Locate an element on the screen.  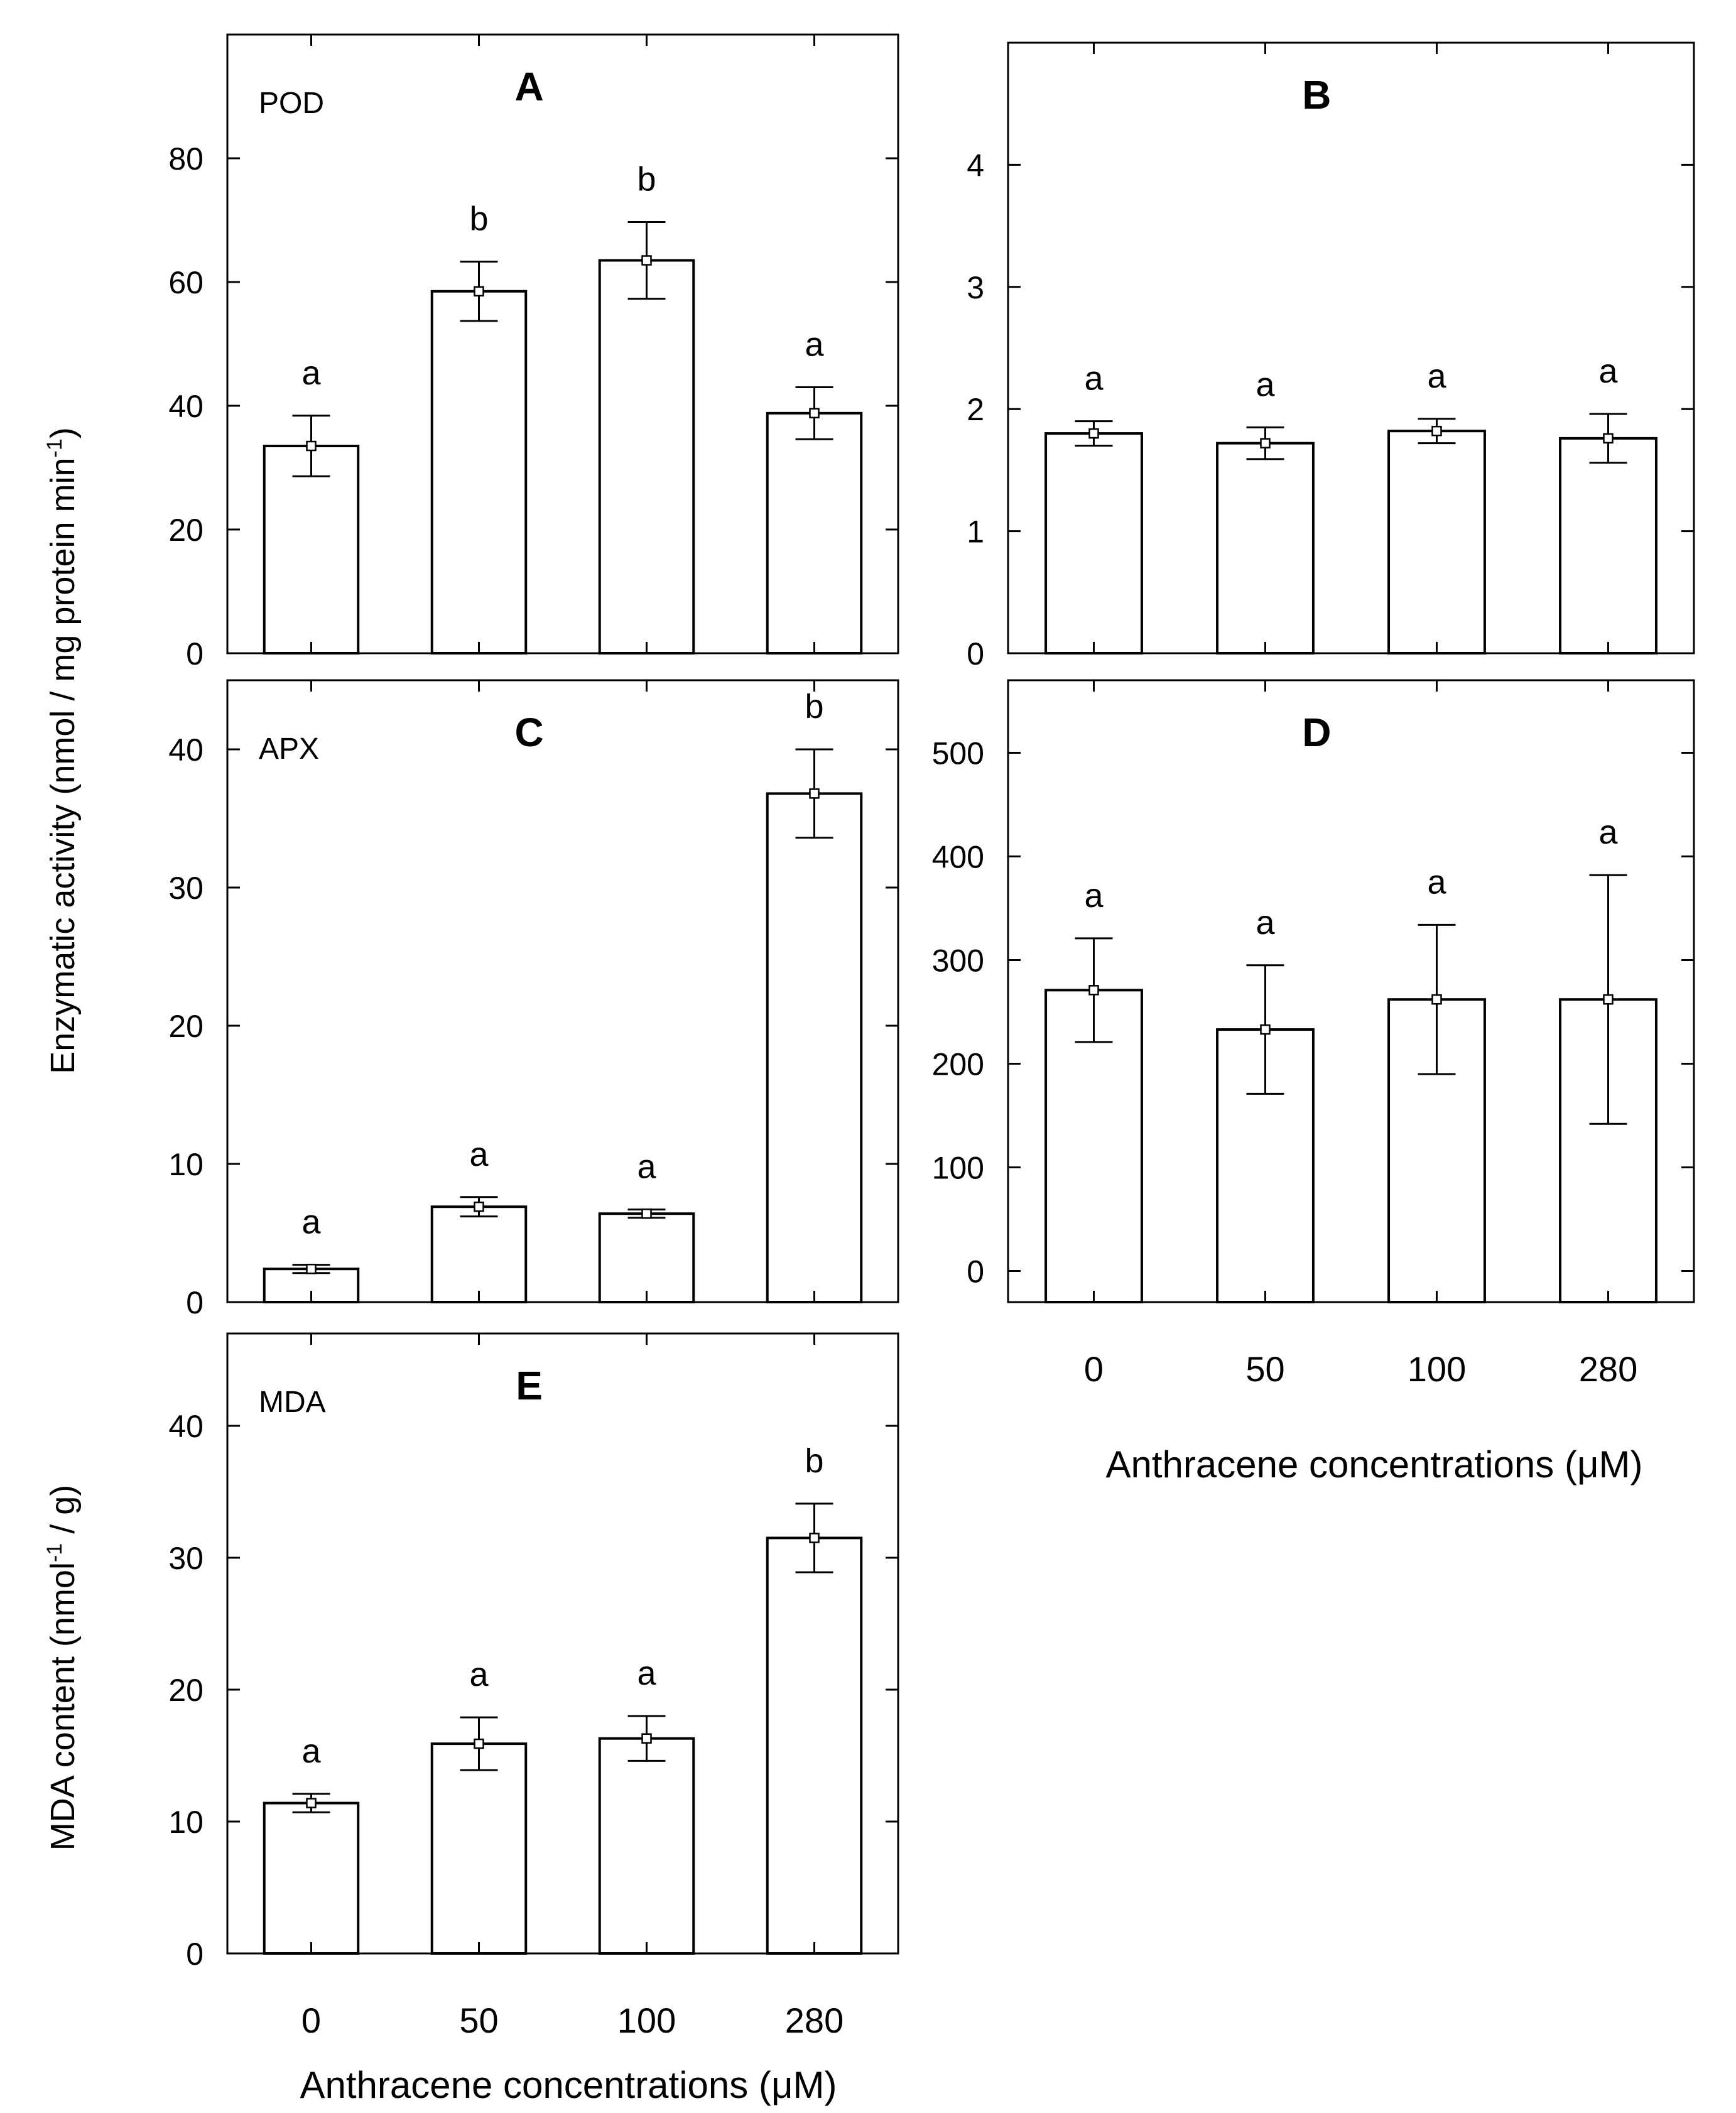
panel-label-c: APX is located at coordinates (289, 749).